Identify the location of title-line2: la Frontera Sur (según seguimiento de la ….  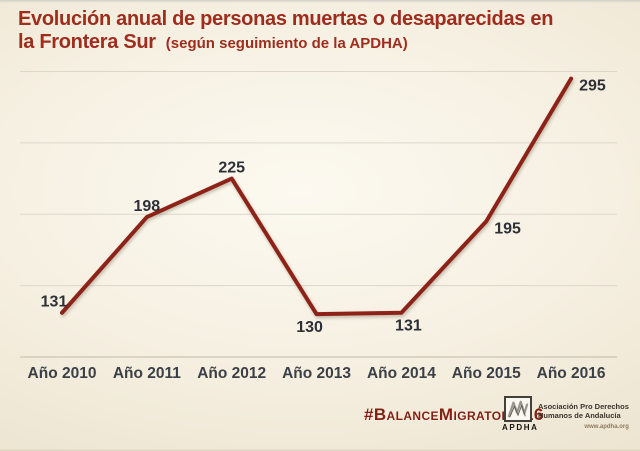
(324, 43).